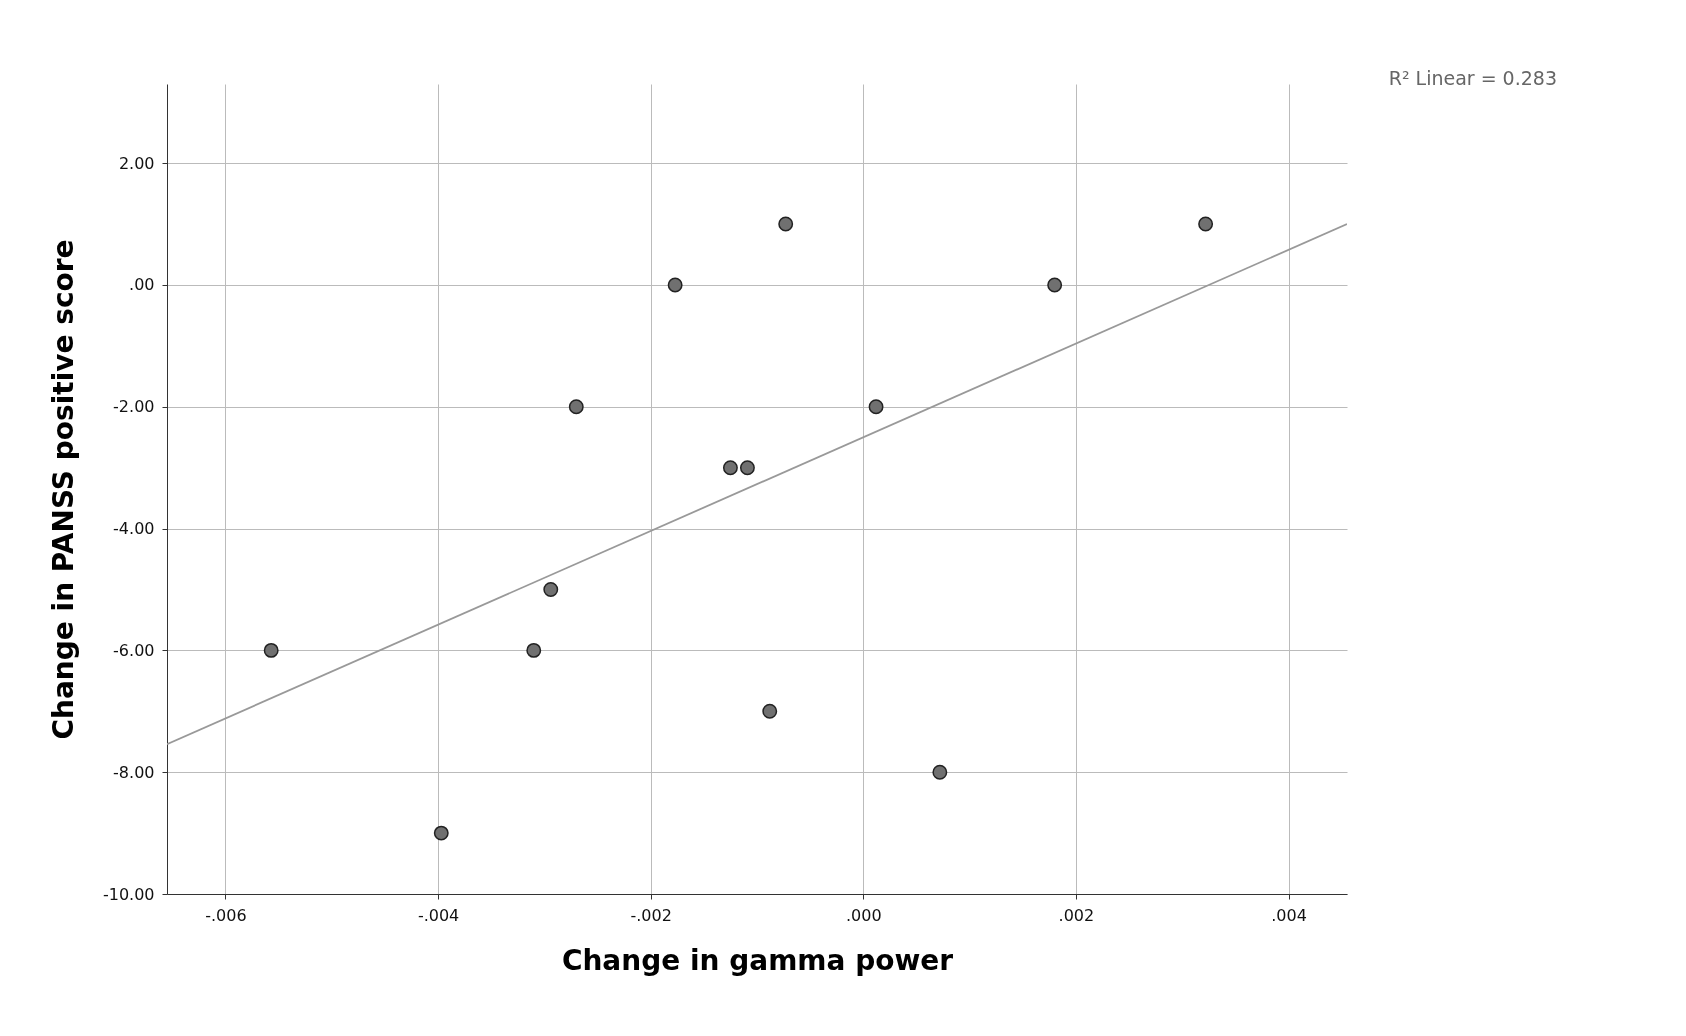  I want to click on y-tick-label: -6.00, so click(134, 650).